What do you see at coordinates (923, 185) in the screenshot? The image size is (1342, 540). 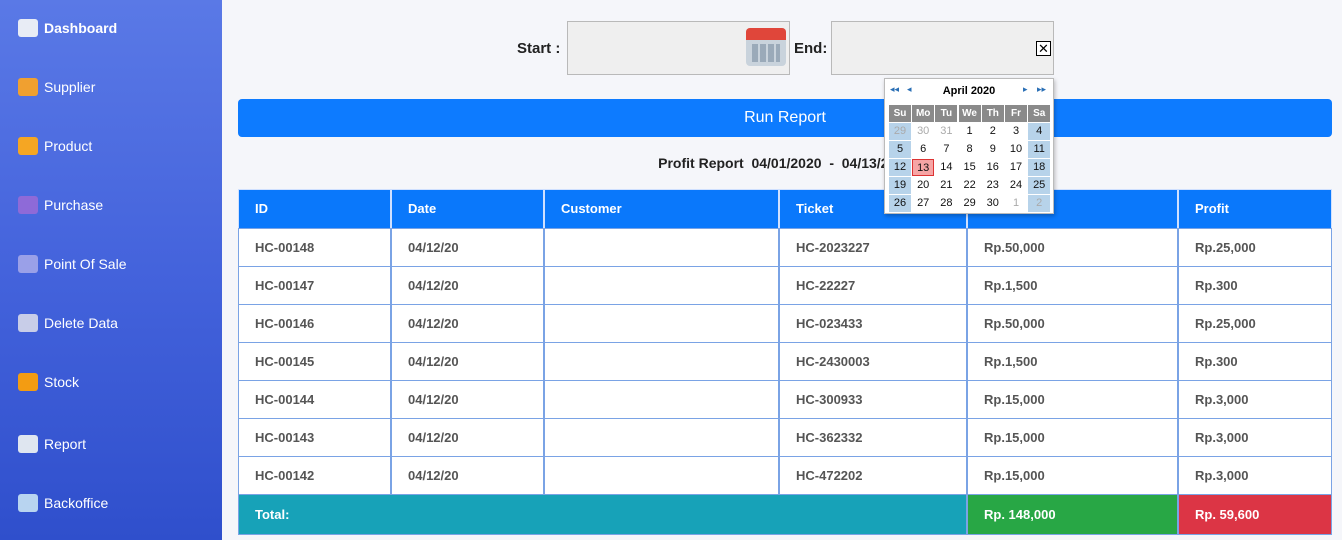 I see `calendar-day: 20` at bounding box center [923, 185].